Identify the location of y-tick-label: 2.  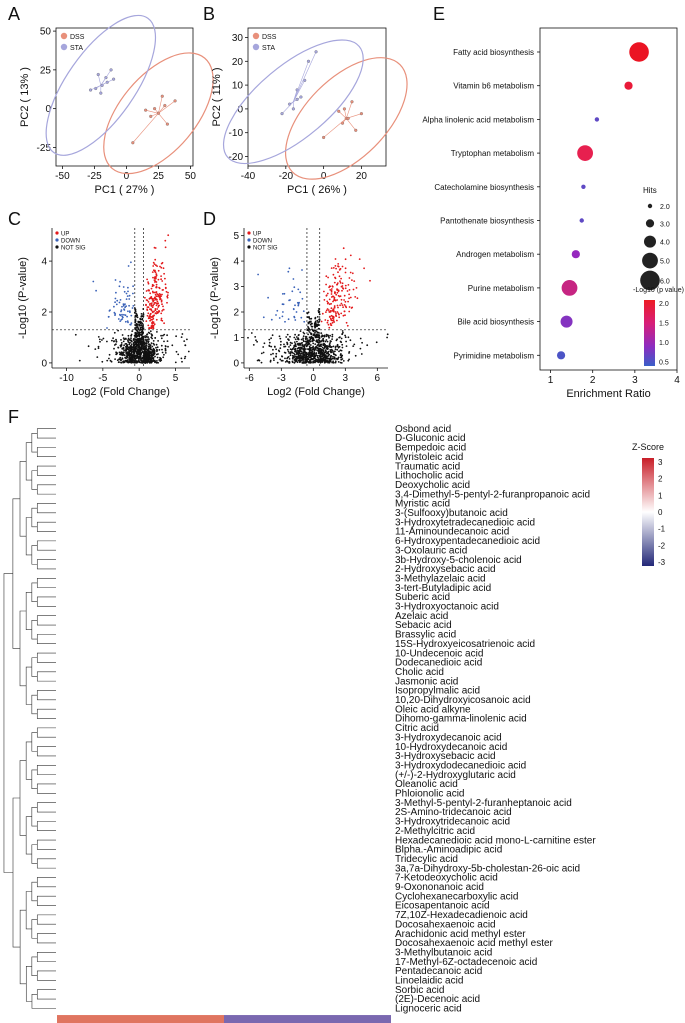
(236, 313).